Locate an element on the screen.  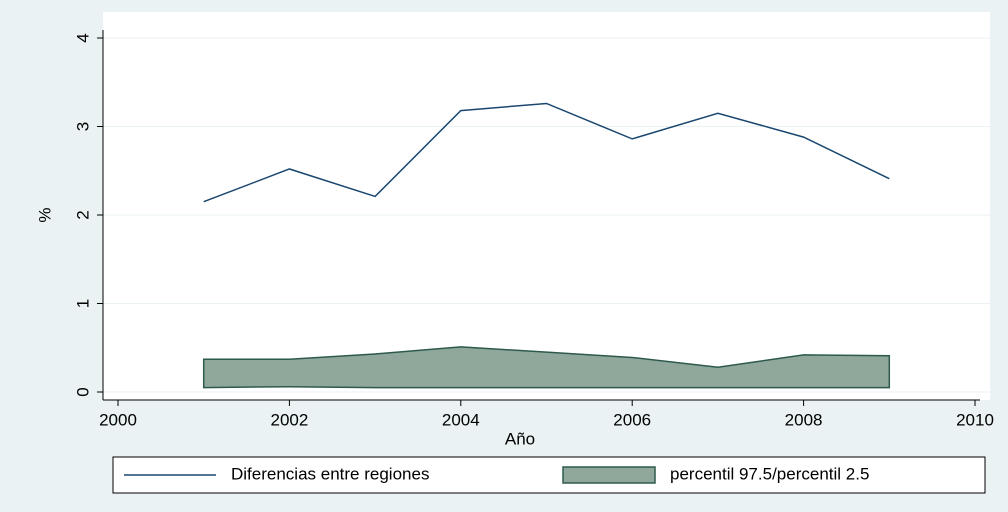
y-tick-label: 3 is located at coordinates (82, 126).